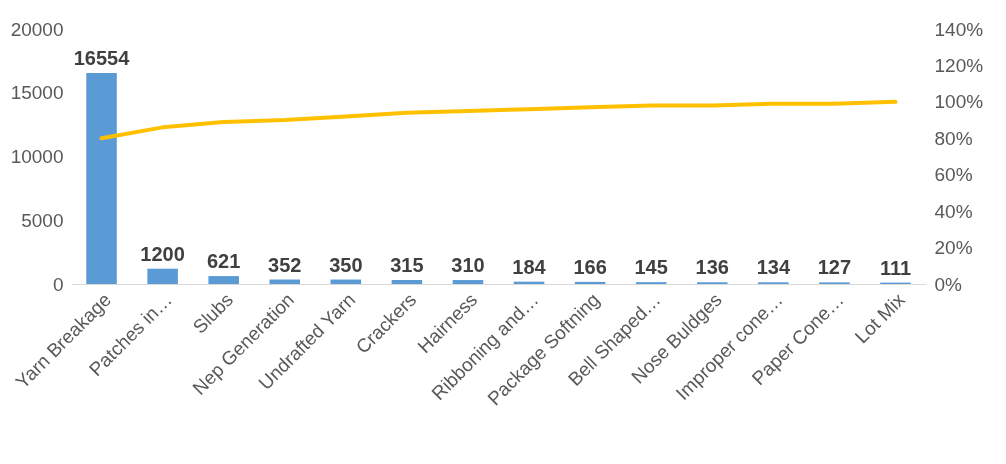 The image size is (1006, 464). What do you see at coordinates (959, 65) in the screenshot?
I see `y2-tick-label: 120%` at bounding box center [959, 65].